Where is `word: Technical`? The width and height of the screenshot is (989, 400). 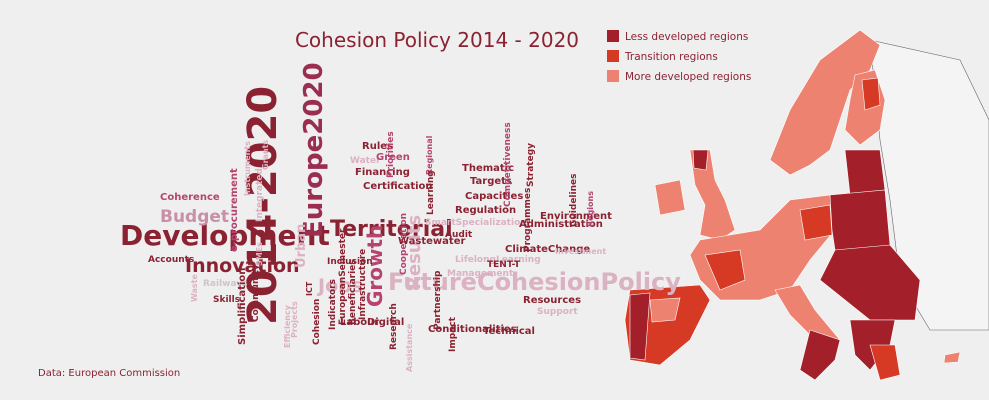
word: Technical is located at coordinates (509, 331).